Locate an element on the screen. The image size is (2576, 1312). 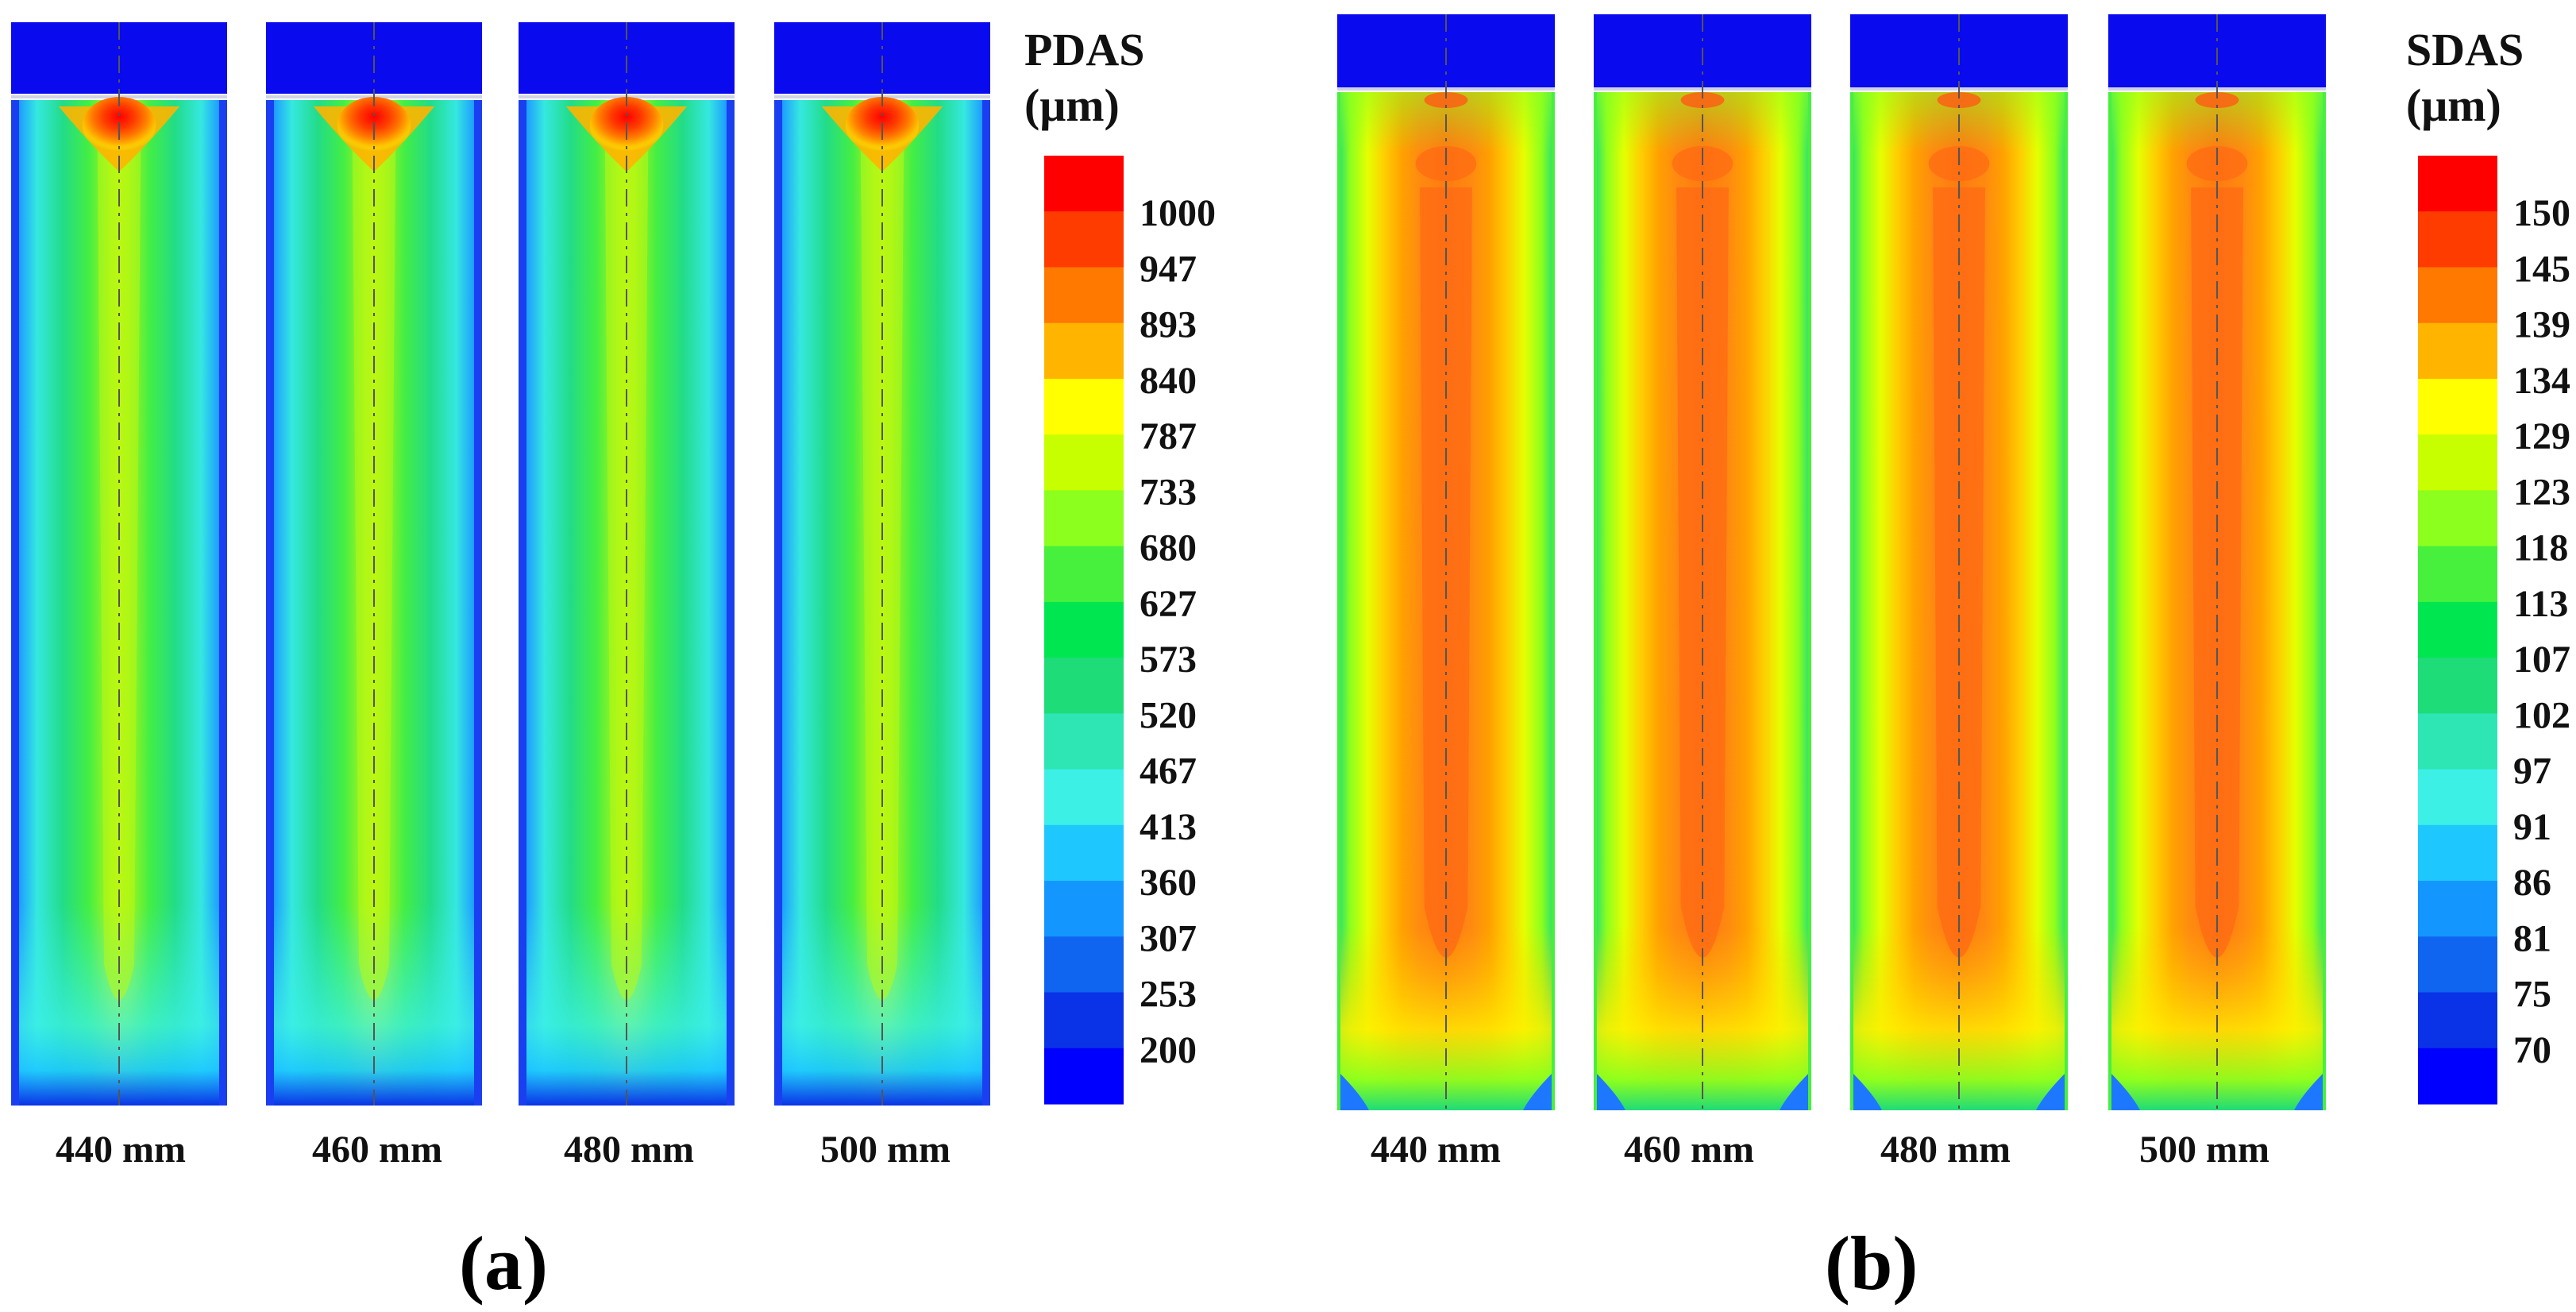
caption-a-500: 500 mm is located at coordinates (885, 1150).